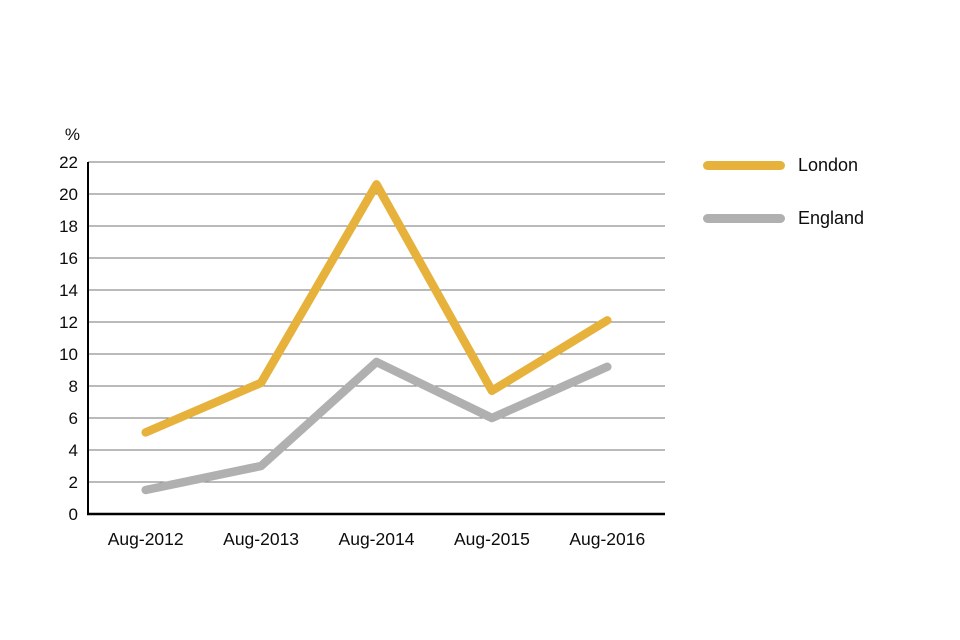 This screenshot has width=960, height=640. Describe the element at coordinates (68, 290) in the screenshot. I see `y-tick-label: 14` at that location.